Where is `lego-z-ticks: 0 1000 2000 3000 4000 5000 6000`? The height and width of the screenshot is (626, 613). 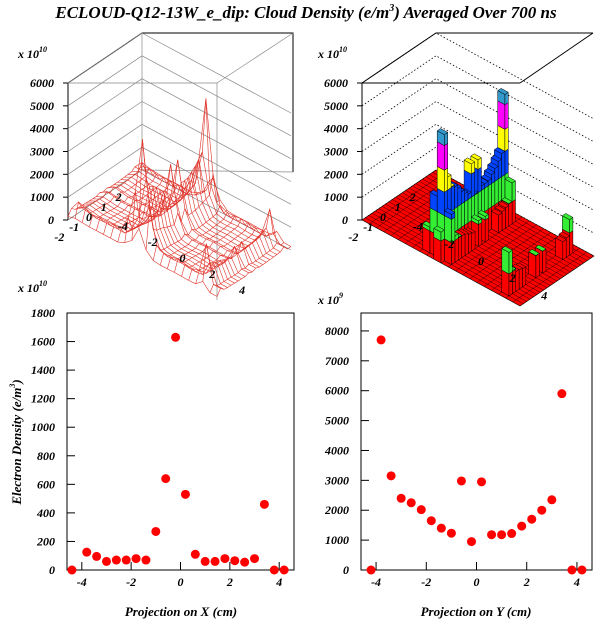
lego-z-ticks: 0 1000 2000 3000 4000 5000 6000 is located at coordinates (342, 151).